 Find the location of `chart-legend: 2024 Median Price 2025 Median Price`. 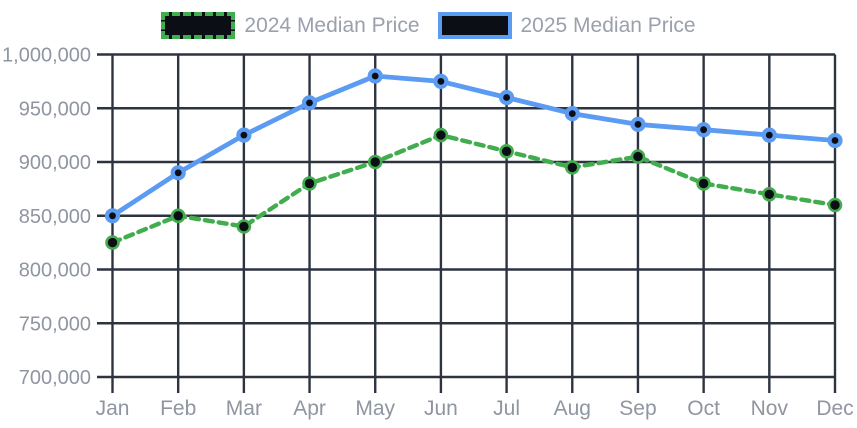

chart-legend: 2024 Median Price 2025 Median Price is located at coordinates (428, 25).